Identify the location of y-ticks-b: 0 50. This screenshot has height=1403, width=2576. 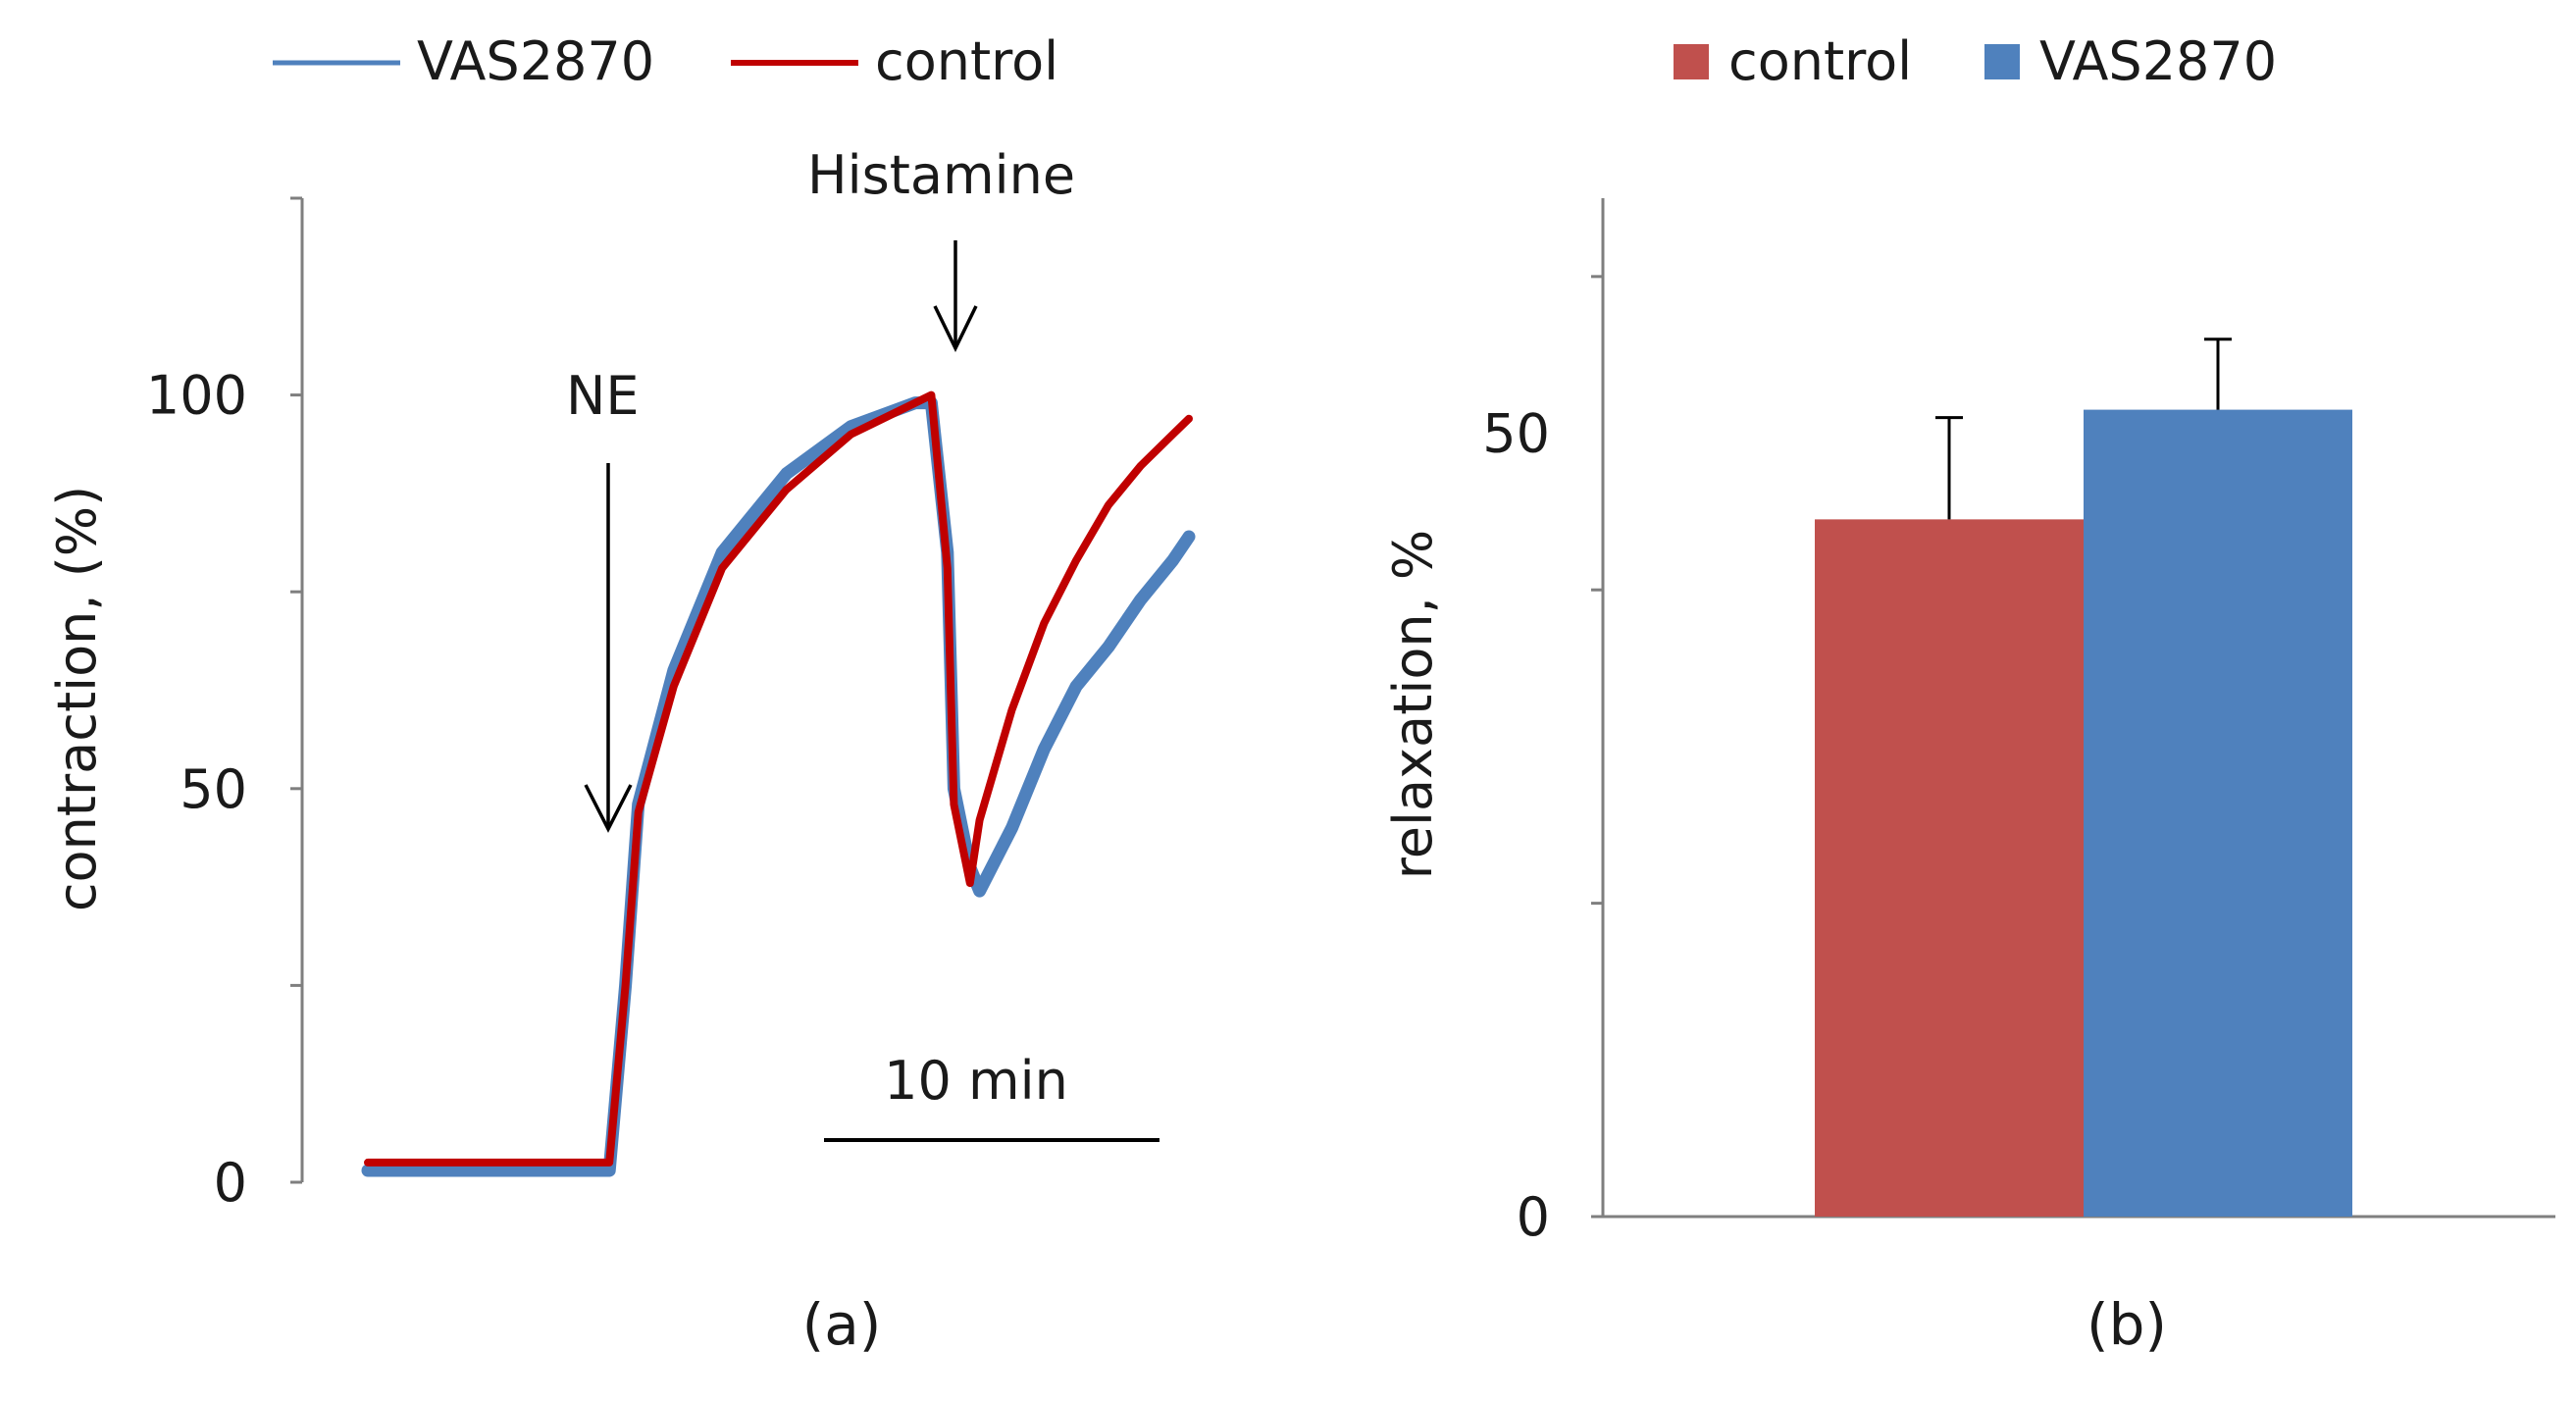
(1542, 761).